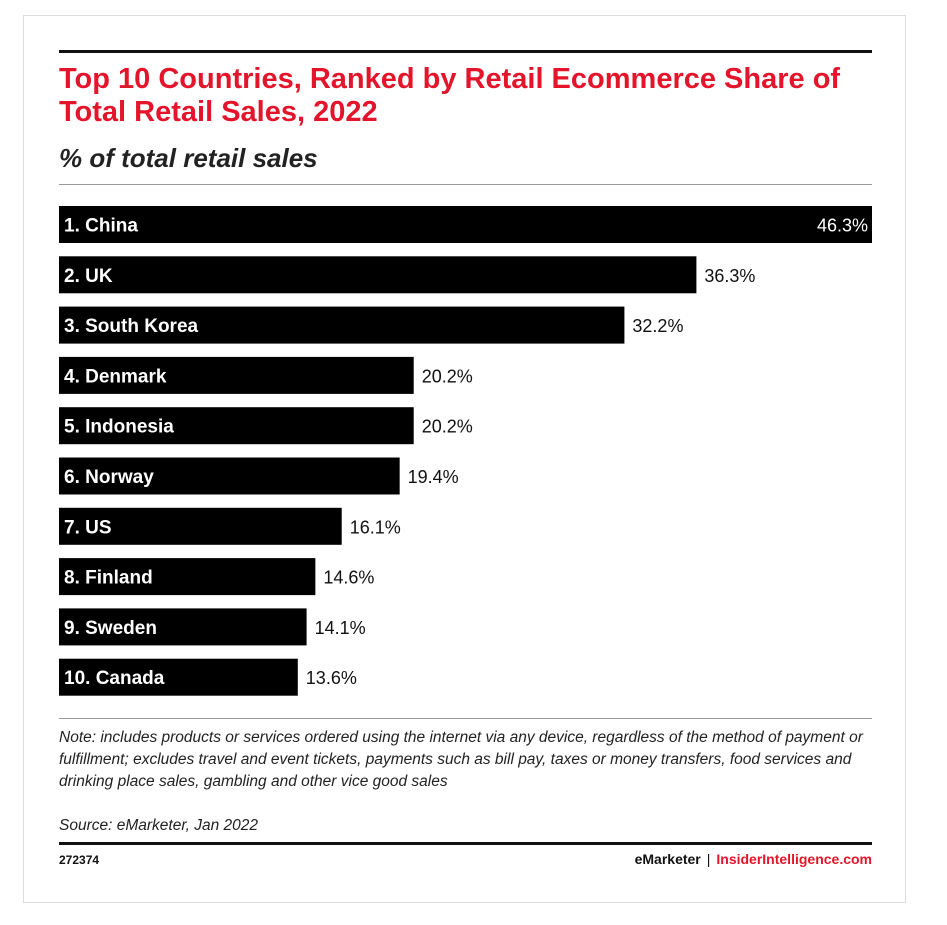  Describe the element at coordinates (348, 578) in the screenshot. I see `bar-value-label: 14.6%` at that location.